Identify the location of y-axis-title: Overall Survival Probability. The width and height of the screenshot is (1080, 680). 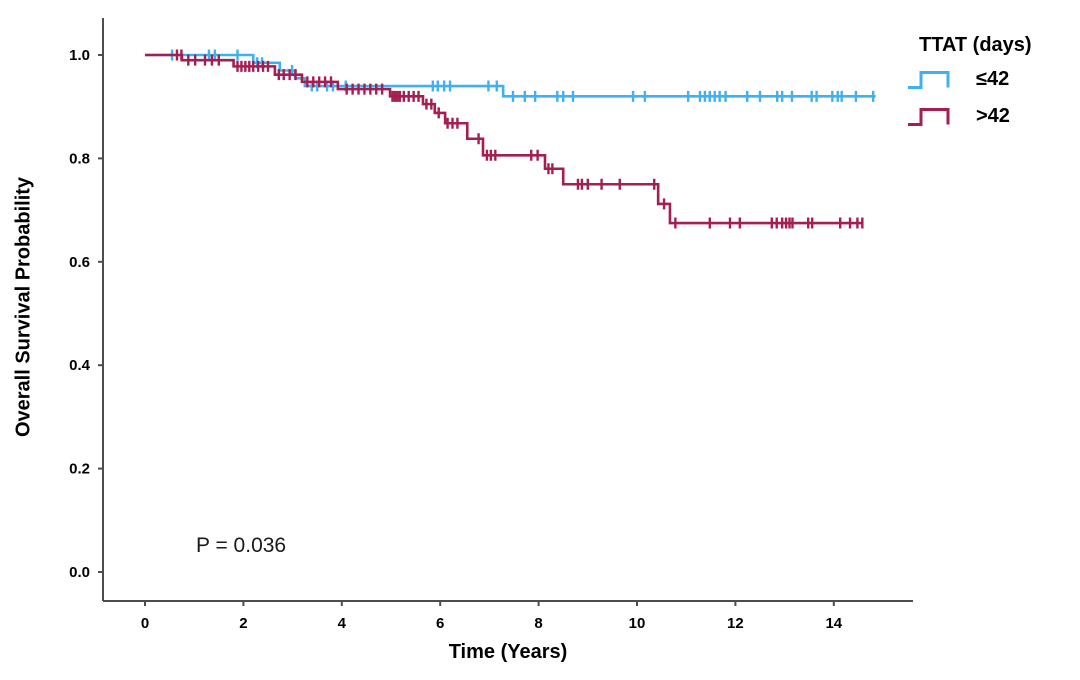
(23, 307).